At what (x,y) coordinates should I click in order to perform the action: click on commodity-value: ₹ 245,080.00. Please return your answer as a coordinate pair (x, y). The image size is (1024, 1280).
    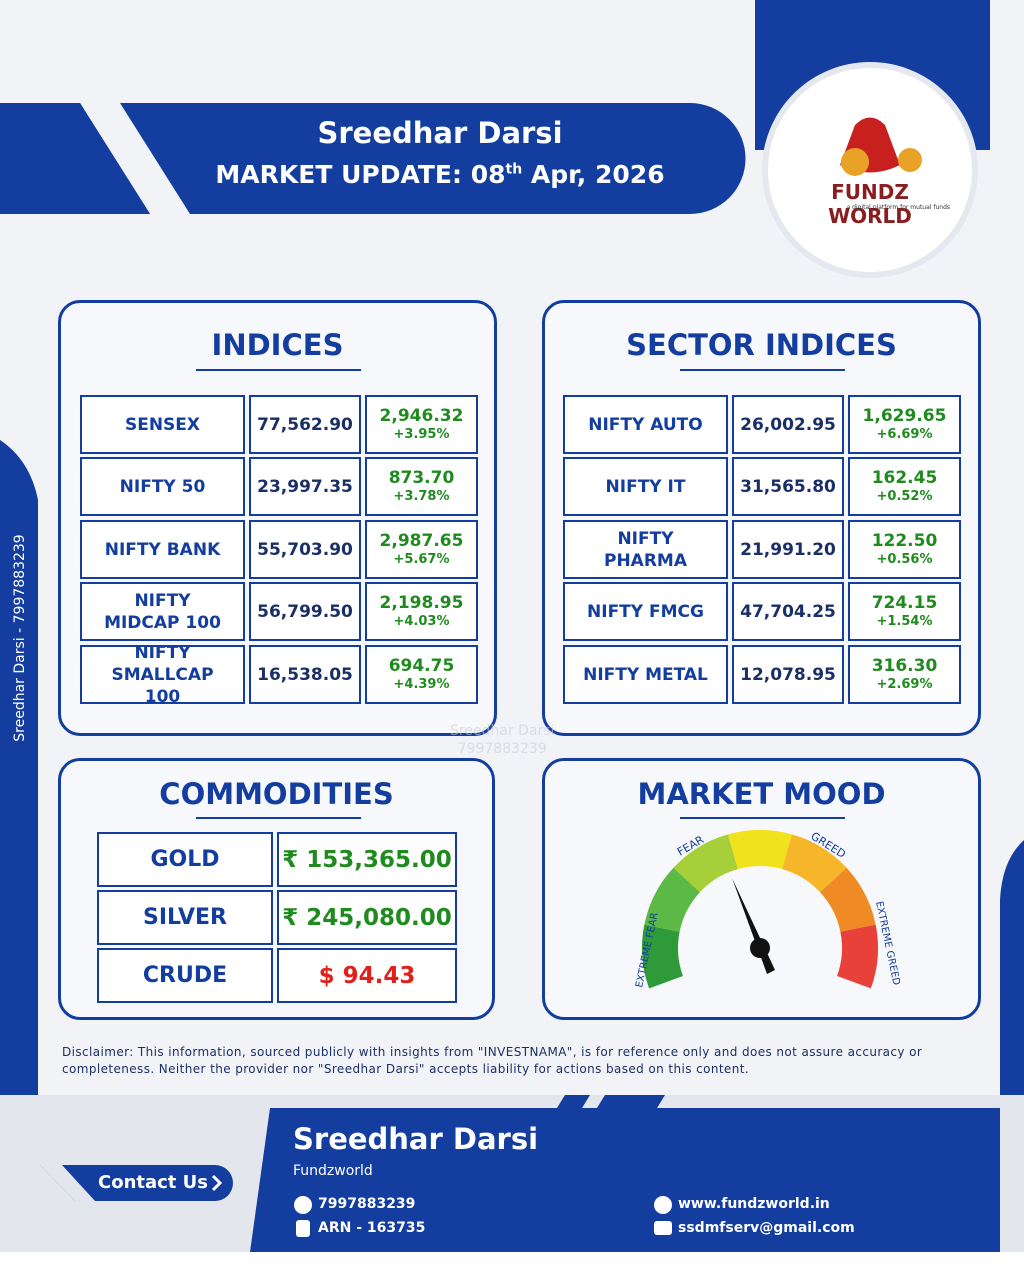
    Looking at the image, I should click on (367, 917).